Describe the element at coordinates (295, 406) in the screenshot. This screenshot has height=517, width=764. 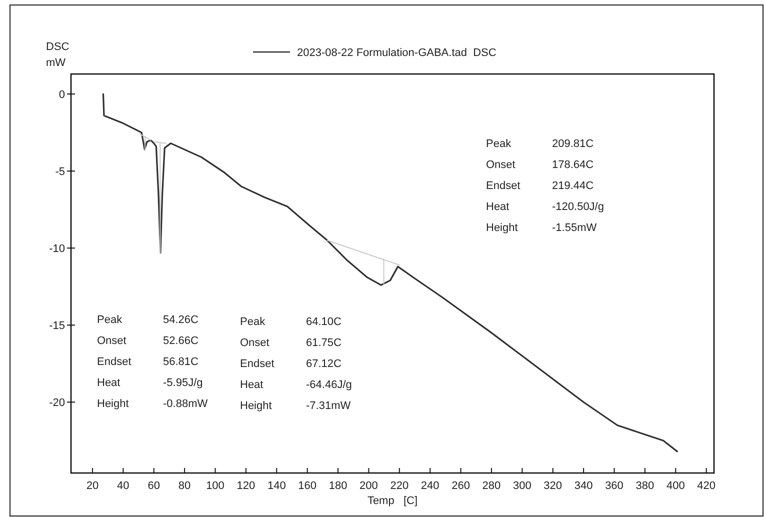
I see `text: Height -7.31mW` at that location.